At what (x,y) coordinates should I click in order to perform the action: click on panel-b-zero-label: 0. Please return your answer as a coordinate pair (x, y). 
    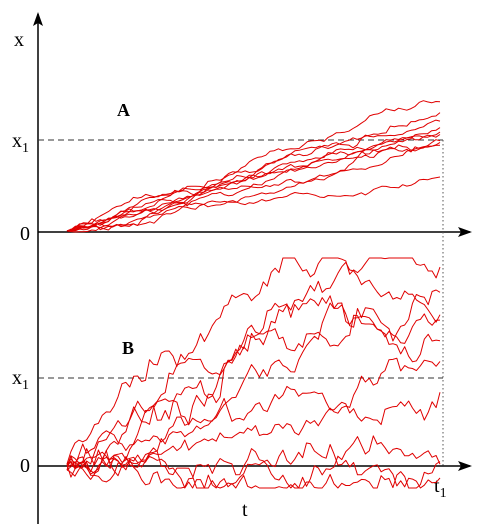
    Looking at the image, I should click on (25, 466).